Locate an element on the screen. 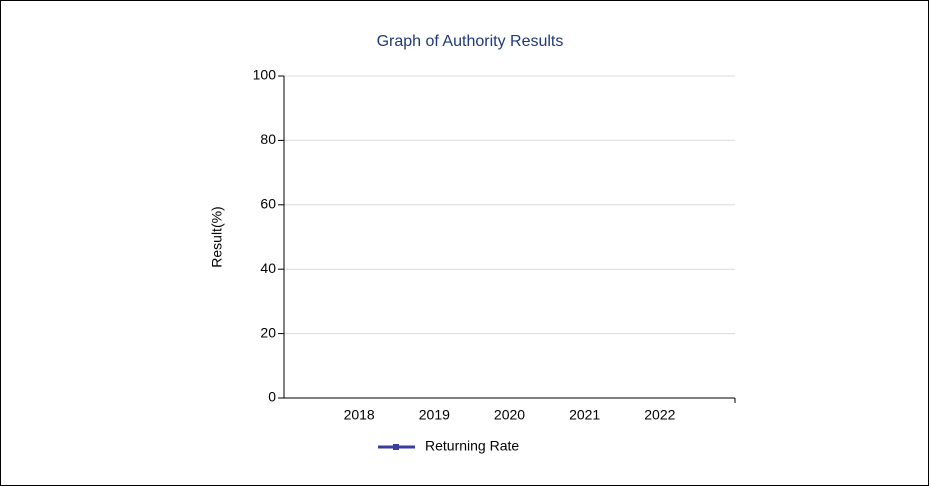  y-tick-label: 0 is located at coordinates (272, 397).